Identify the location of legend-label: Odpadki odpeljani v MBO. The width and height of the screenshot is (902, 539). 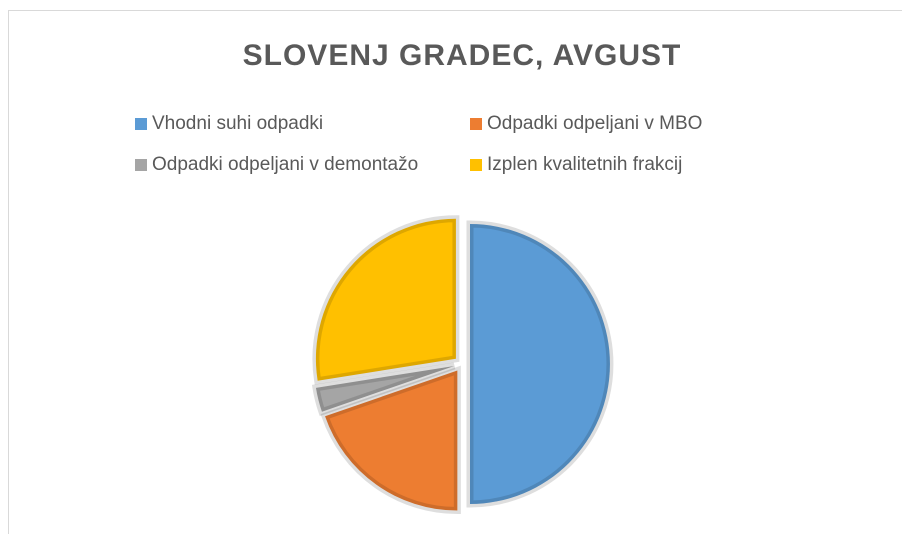
(594, 123).